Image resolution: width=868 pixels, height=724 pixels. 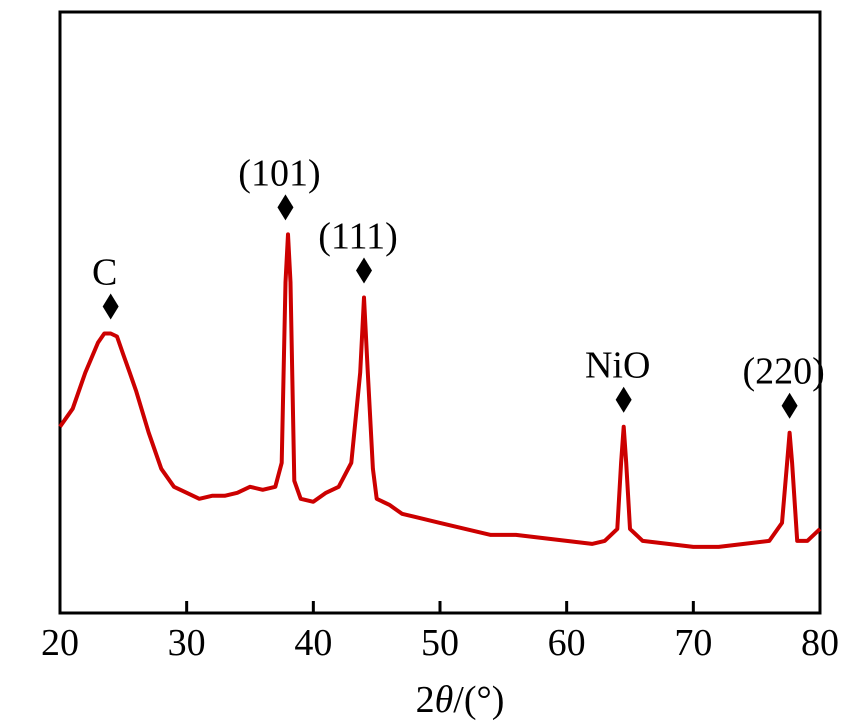 What do you see at coordinates (444, 700) in the screenshot?
I see `x-axis-title-symbol: θ` at bounding box center [444, 700].